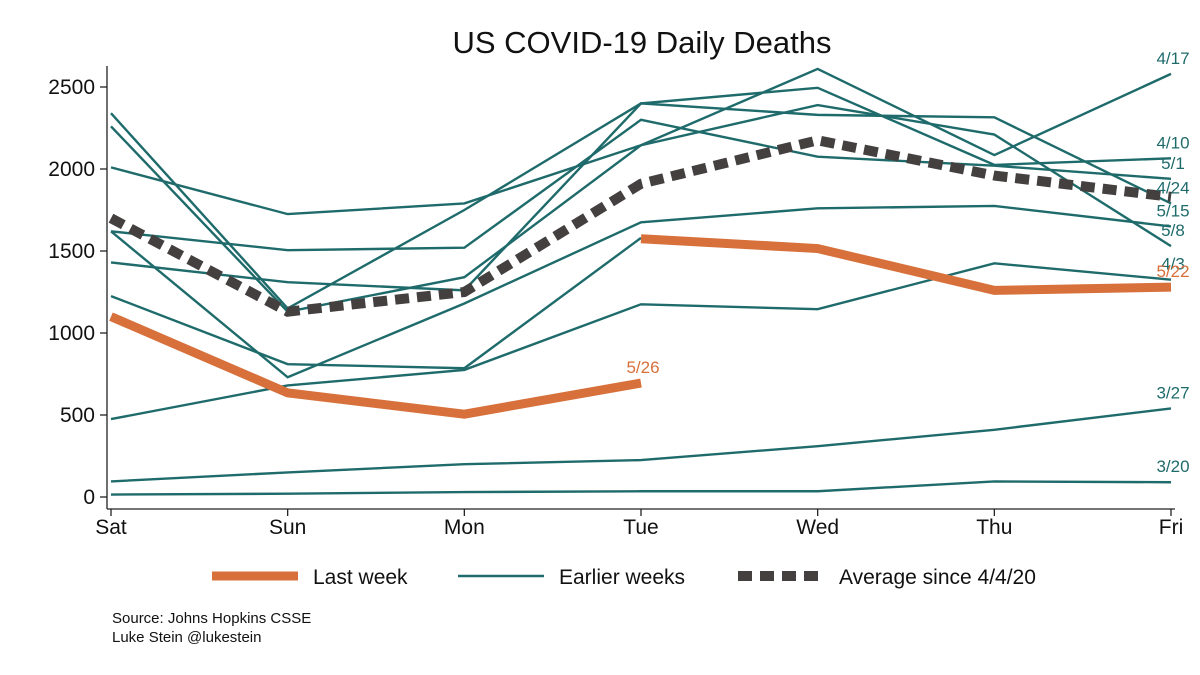 This screenshot has height=675, width=1200. Describe the element at coordinates (642, 367) in the screenshot. I see `series-end-label: 5/26` at that location.